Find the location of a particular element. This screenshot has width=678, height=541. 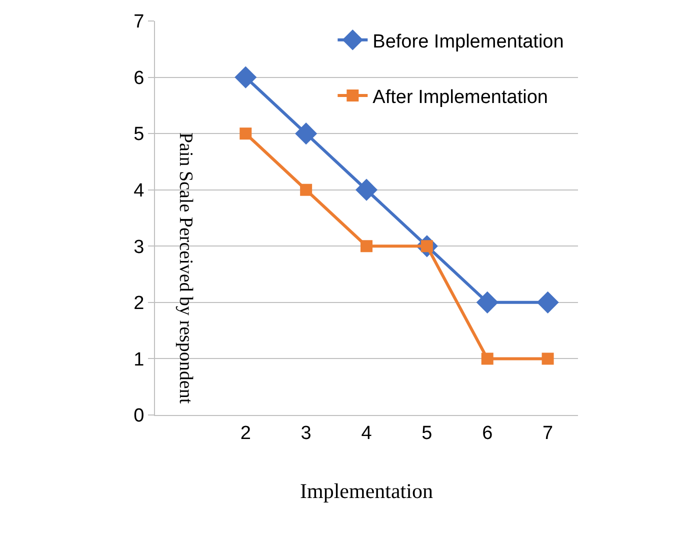

legend-label: After Implementation is located at coordinates (460, 97).